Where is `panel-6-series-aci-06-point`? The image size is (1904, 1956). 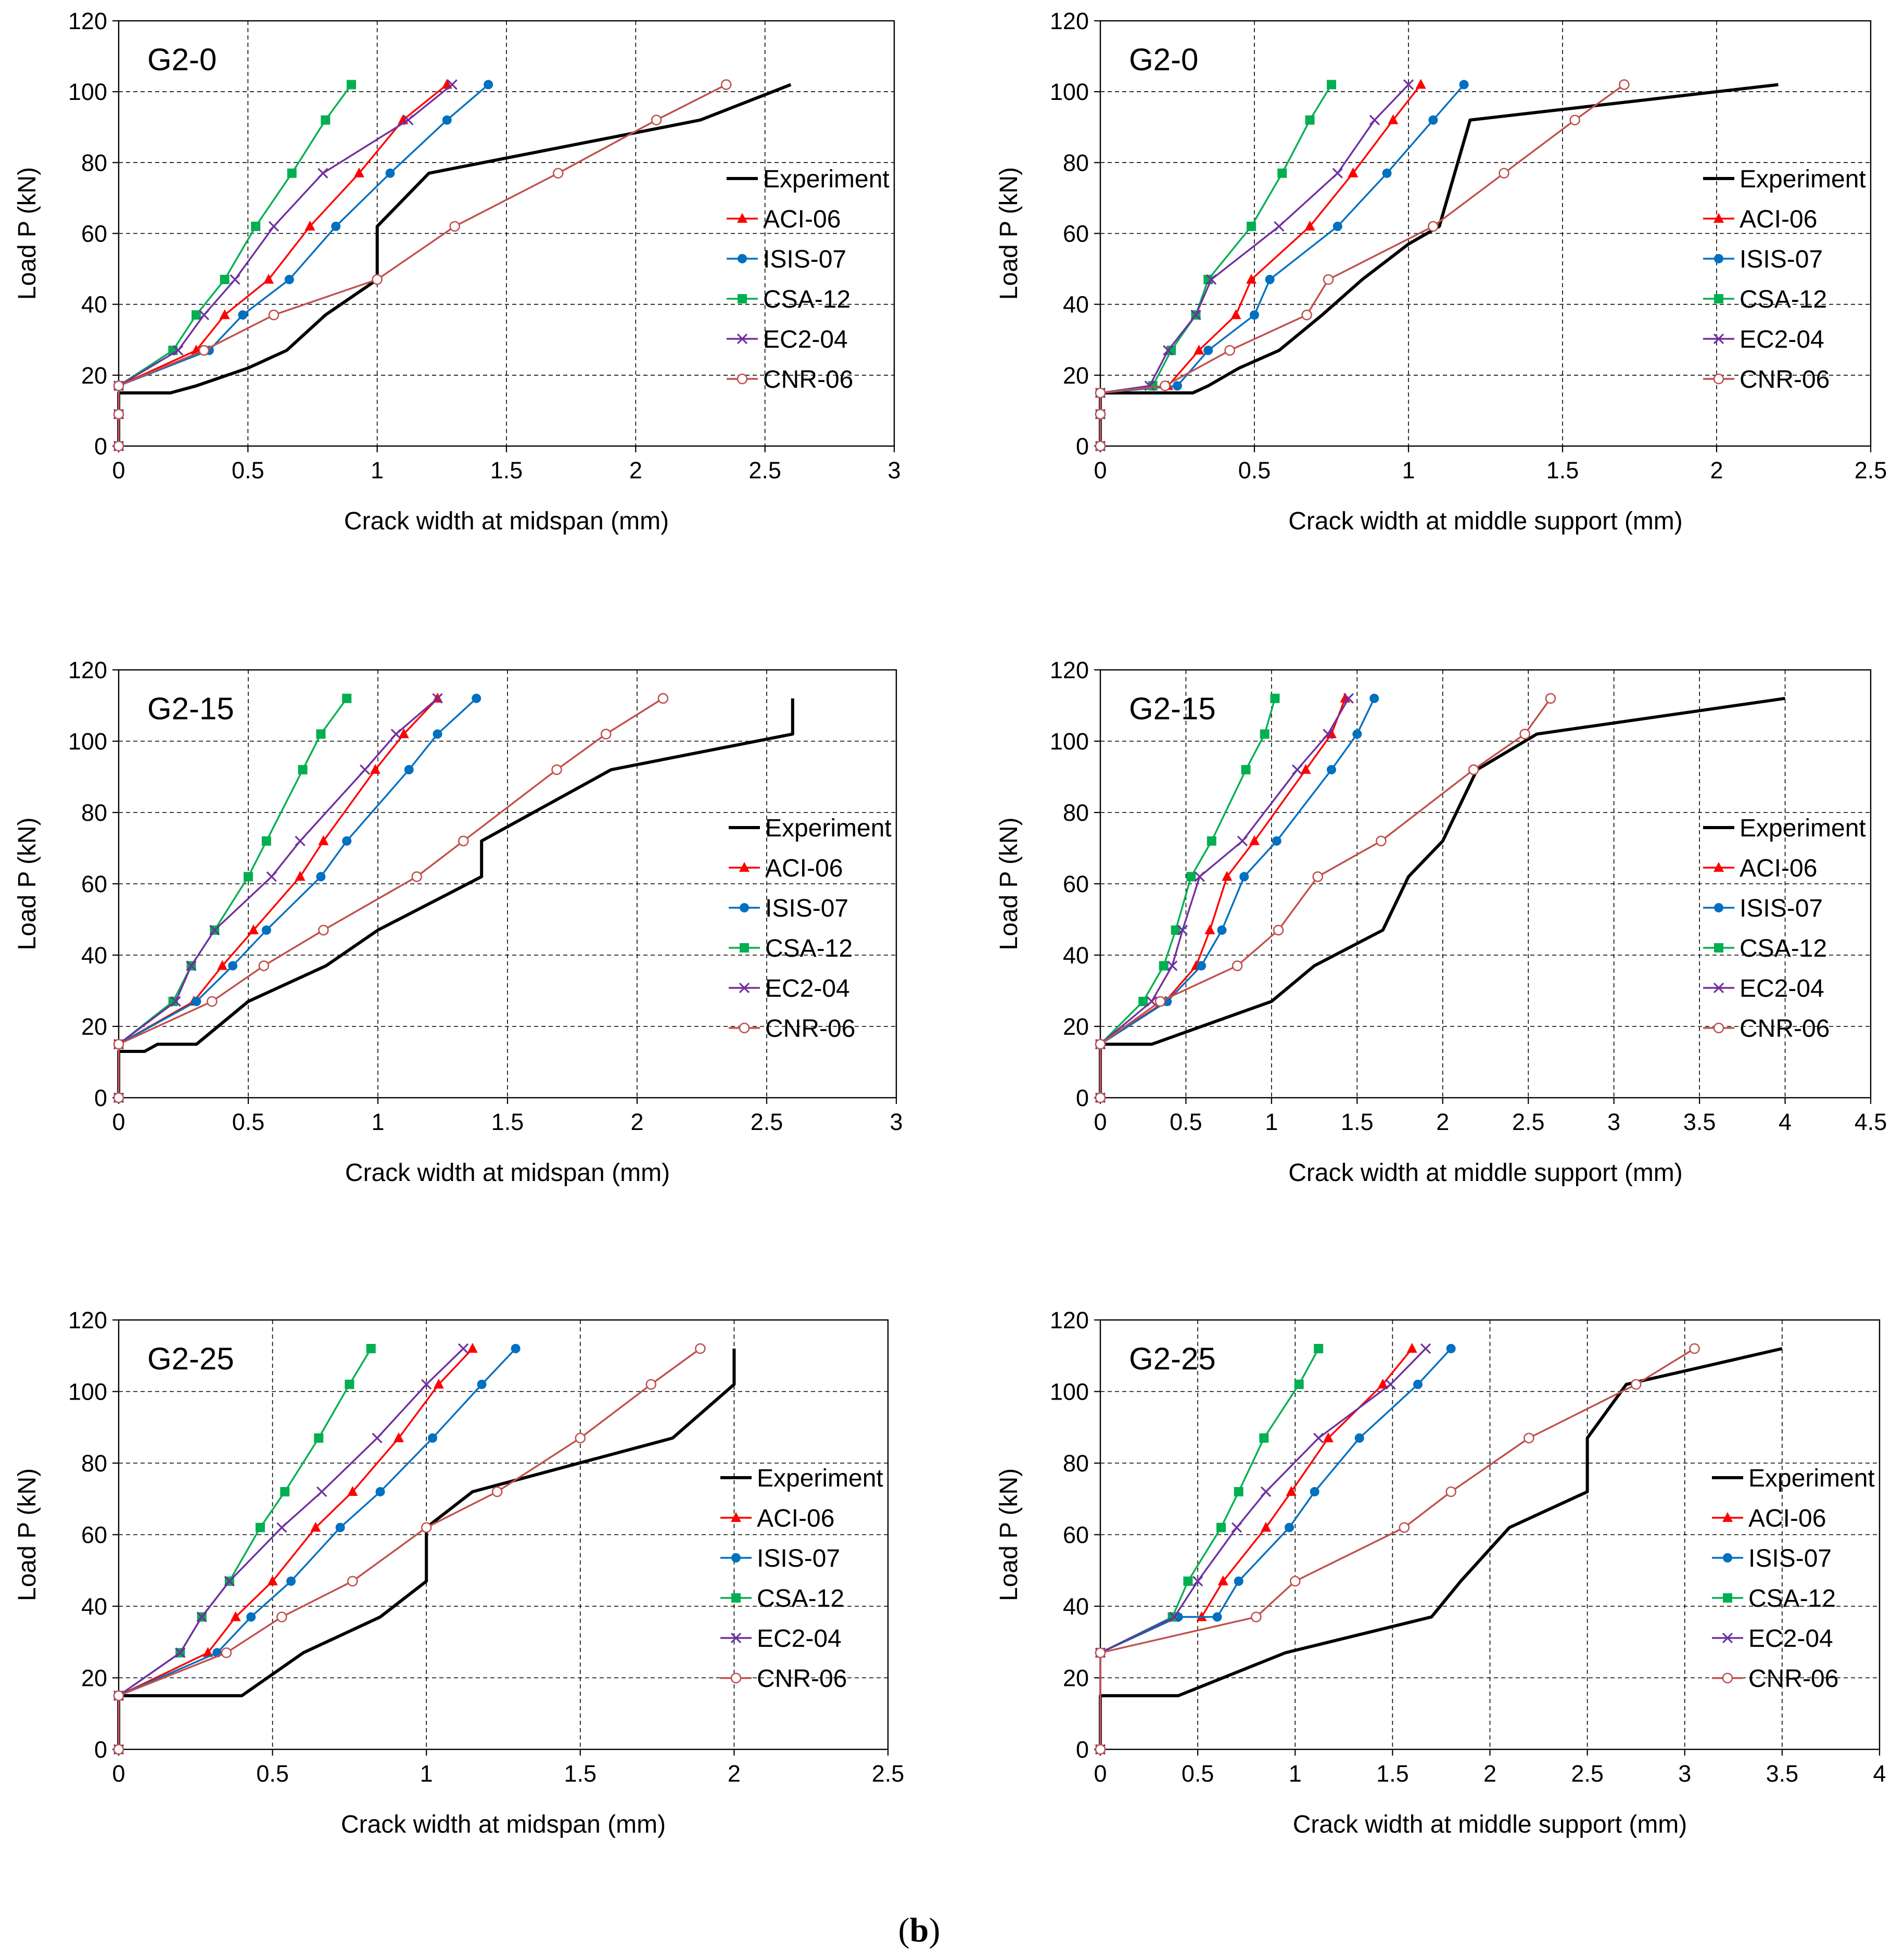 panel-6-series-aci-06-point is located at coordinates (1411, 1348).